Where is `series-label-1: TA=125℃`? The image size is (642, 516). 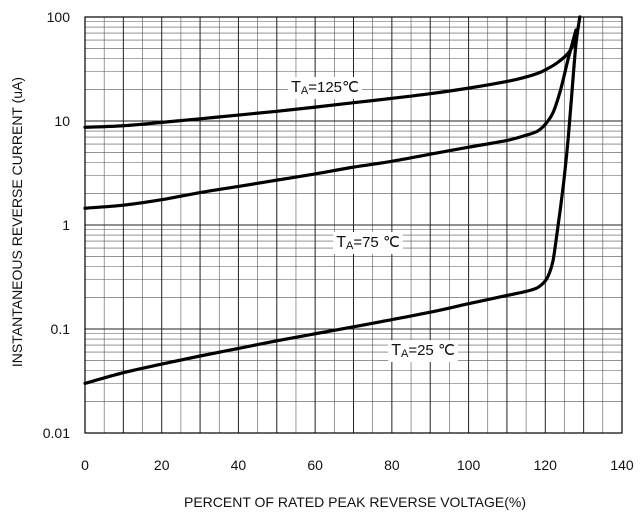
series-label-1: TA=125℃ is located at coordinates (325, 88).